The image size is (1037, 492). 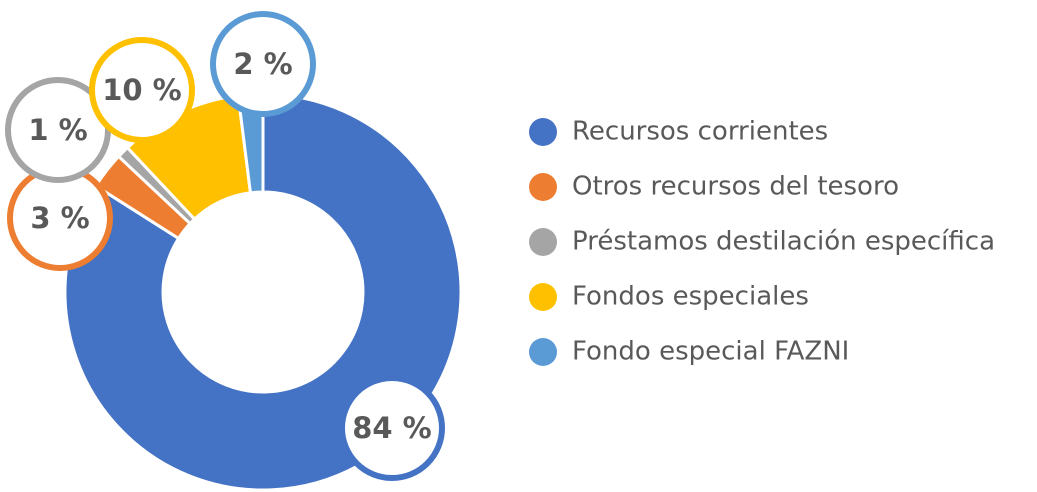 What do you see at coordinates (57, 130) in the screenshot?
I see `data-label: 1 %` at bounding box center [57, 130].